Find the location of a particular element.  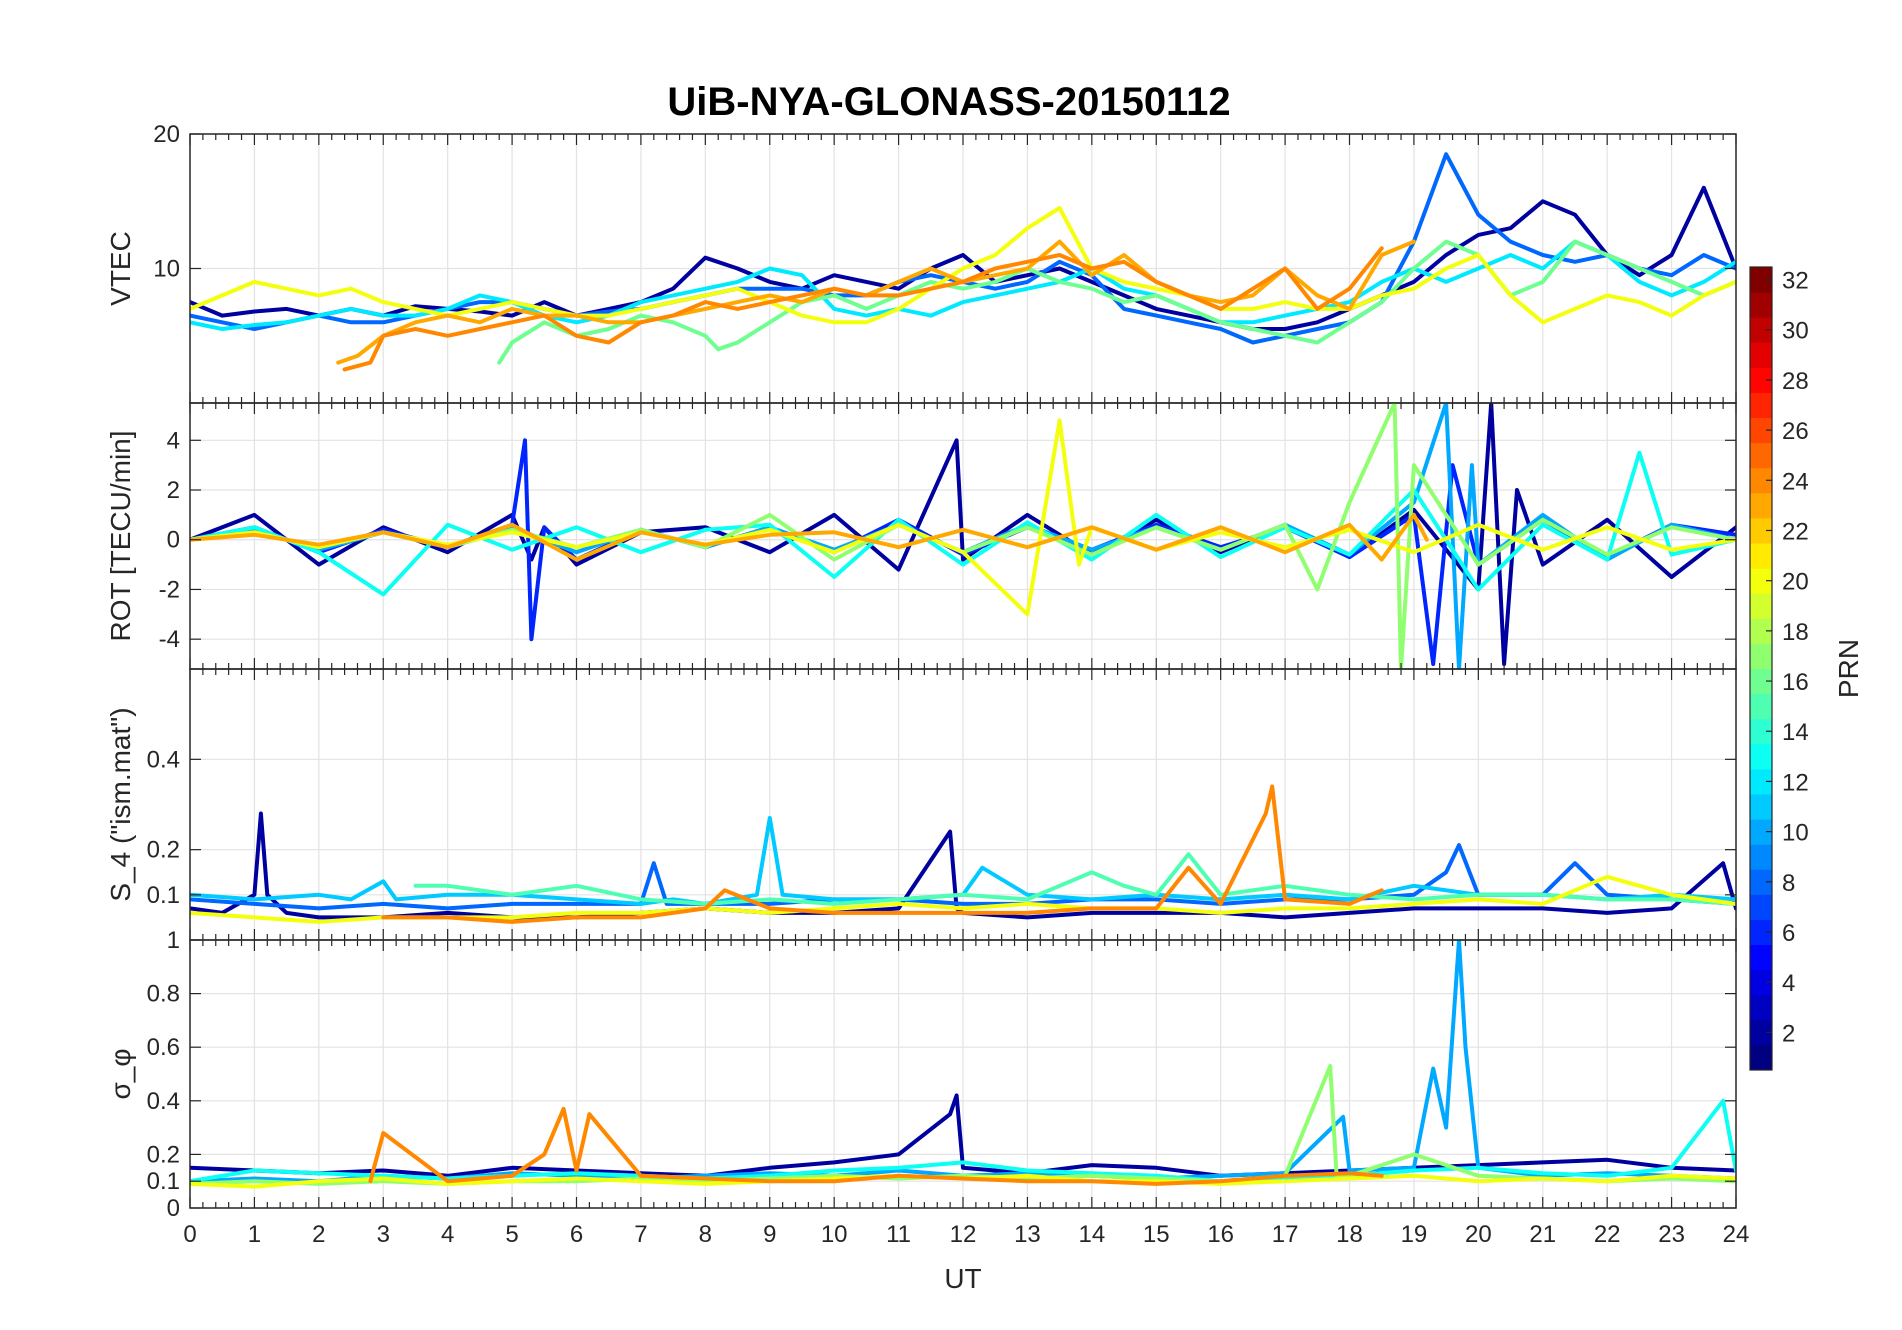

colorbar-frame is located at coordinates (1761, 668).